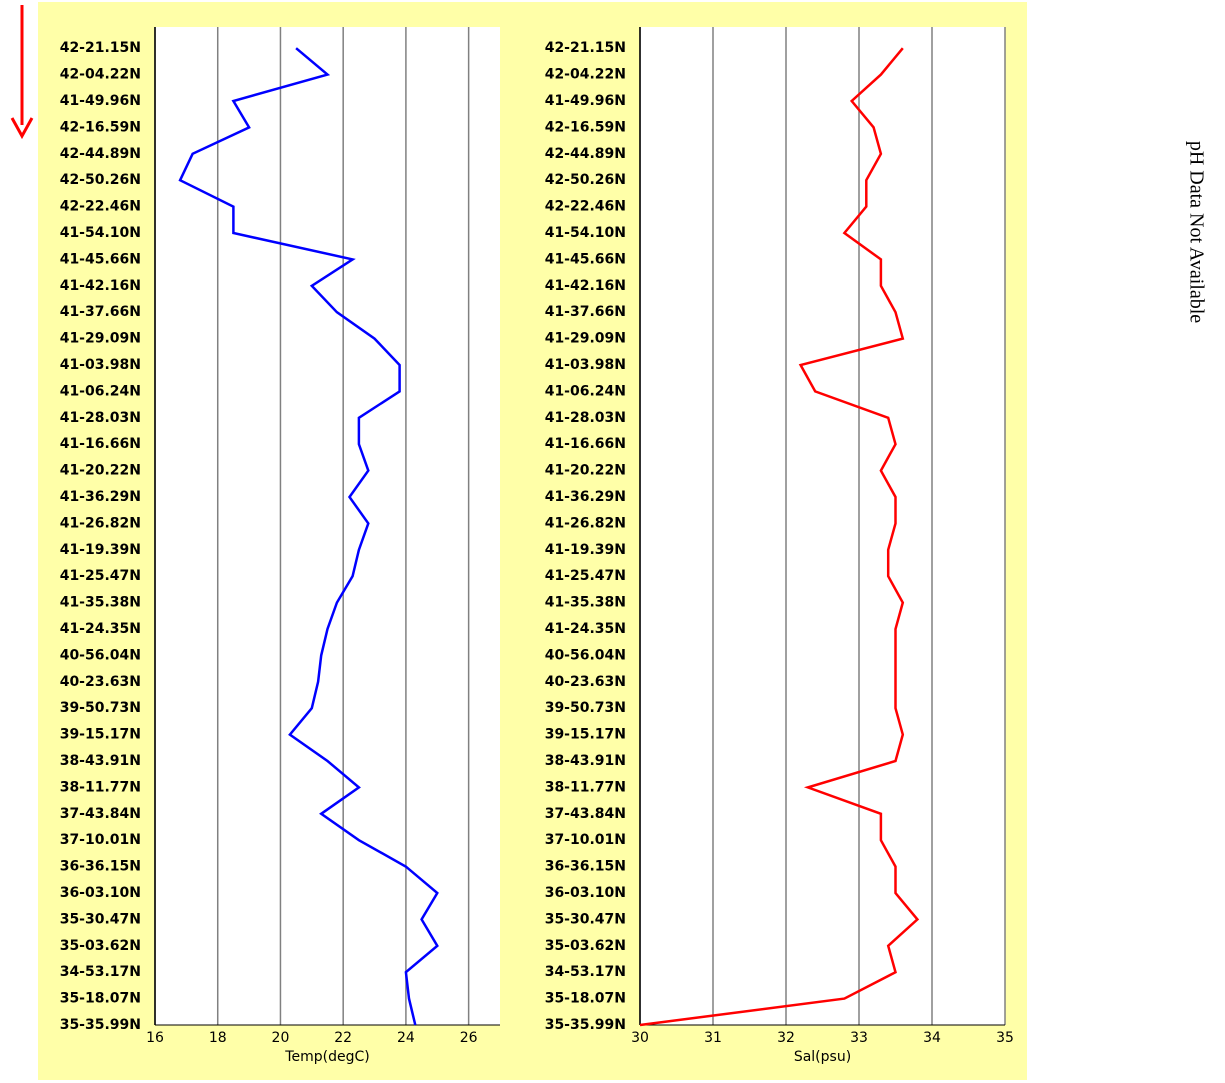 The image size is (1225, 1083). I want to click on x-tick-label: 33, so click(859, 1038).